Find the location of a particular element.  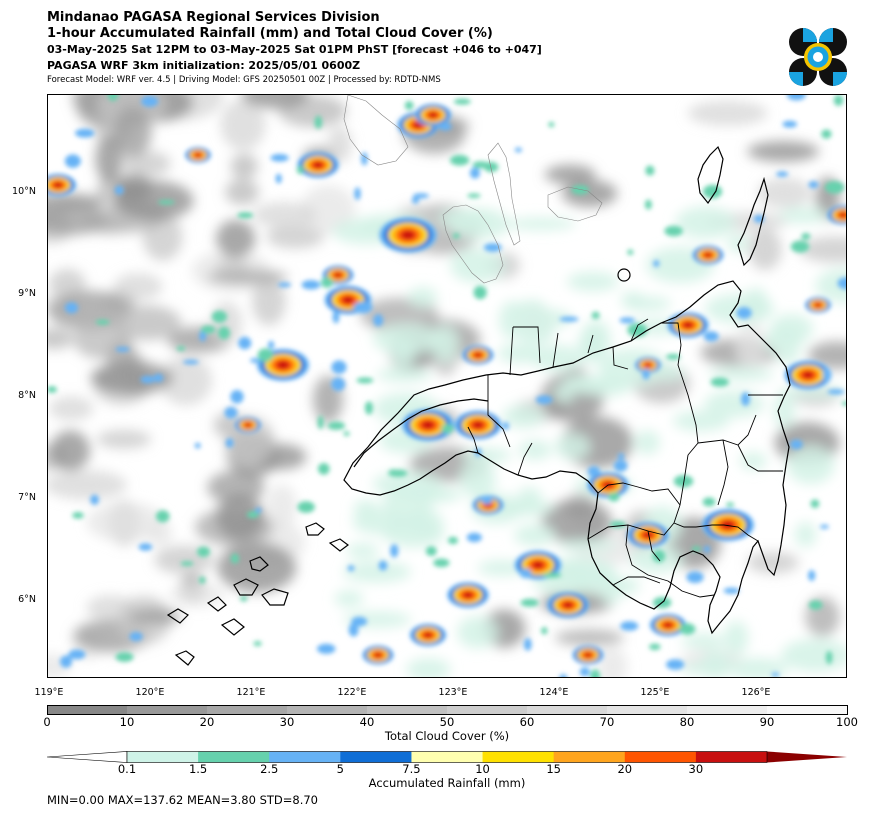

lon-label-123e: 123°E is located at coordinates (453, 692).